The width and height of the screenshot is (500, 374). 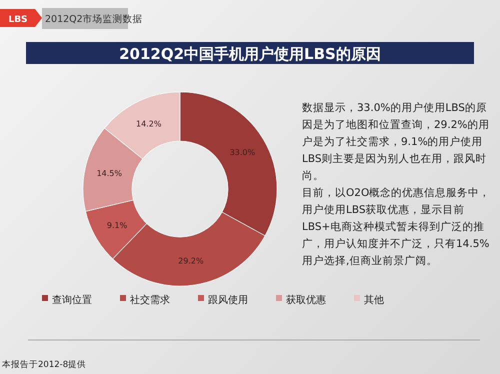 I want to click on legend-label: 获取优惠, so click(x=306, y=300).